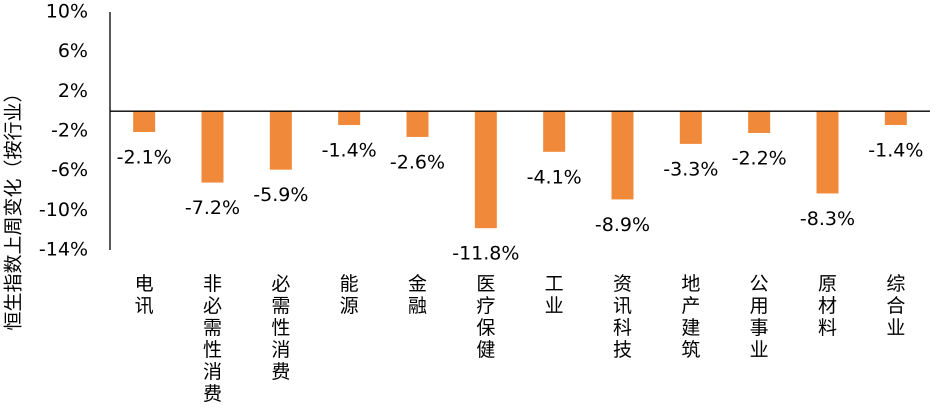 This screenshot has height=414, width=939. What do you see at coordinates (690, 328) in the screenshot?
I see `category-label-char: 建` at bounding box center [690, 328].